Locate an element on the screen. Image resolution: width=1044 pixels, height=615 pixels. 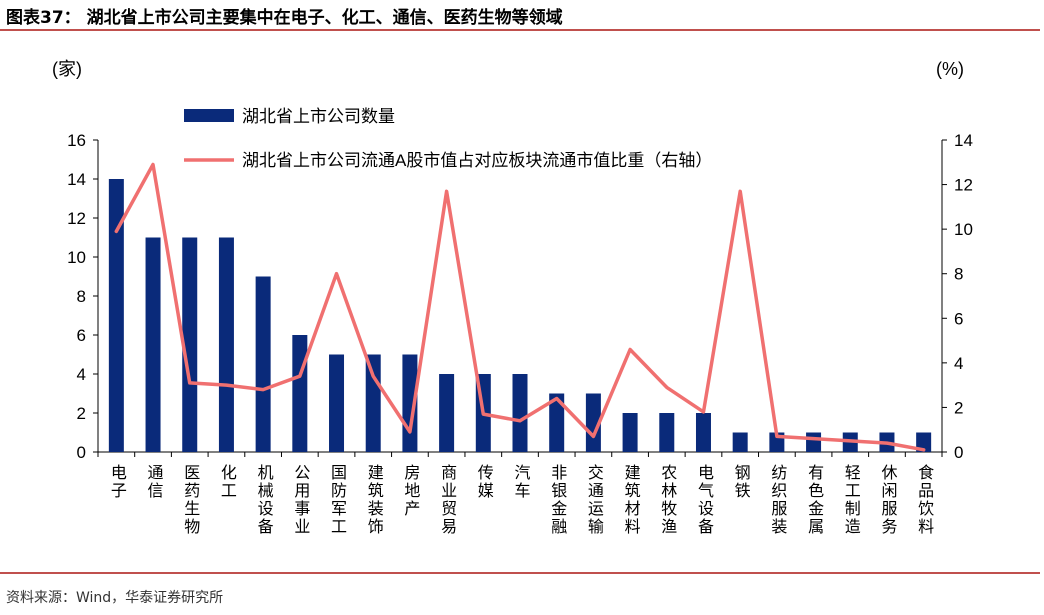
y-right-tick-label: 2 is located at coordinates (958, 407).